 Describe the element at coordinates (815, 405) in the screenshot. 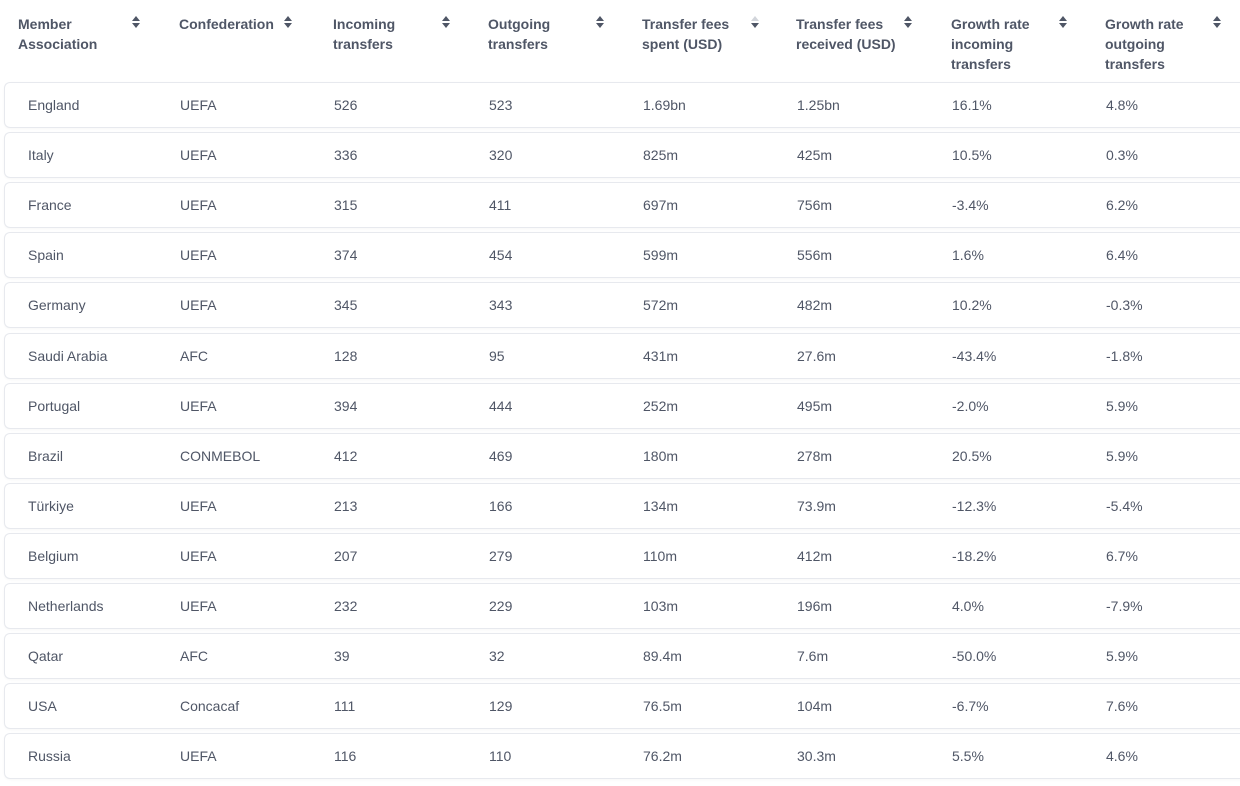

I see `cell-received: 495m` at that location.